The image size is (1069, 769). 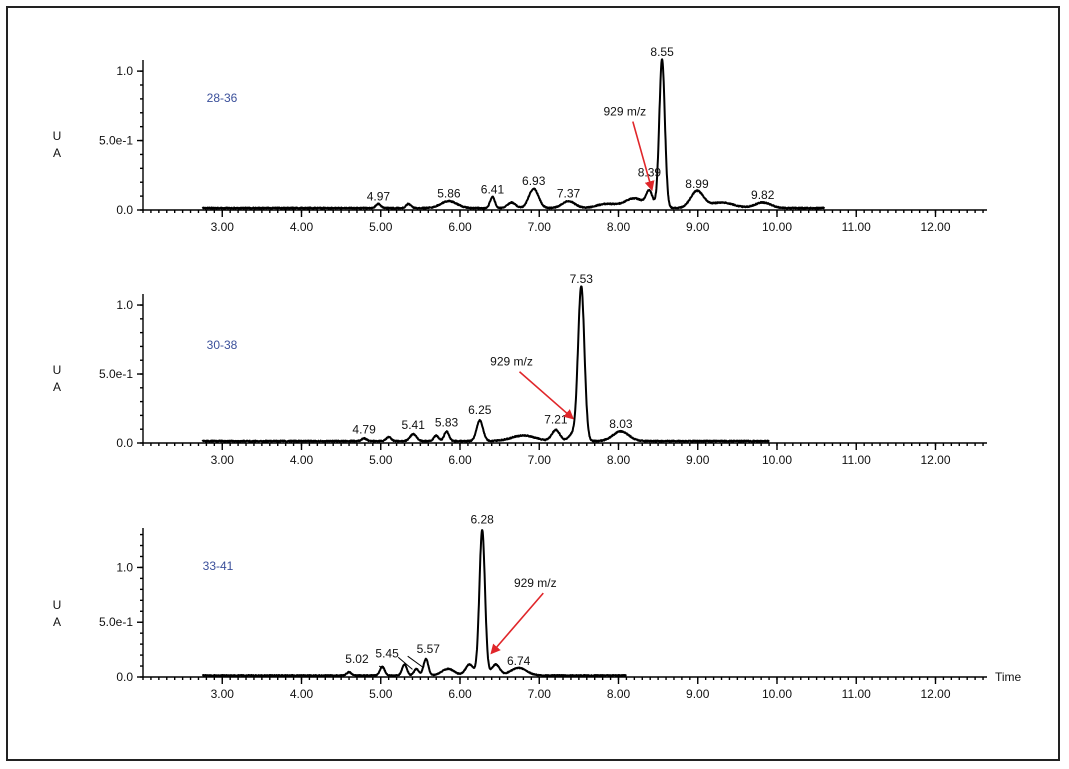 What do you see at coordinates (379, 196) in the screenshot?
I see `peak-label: 4.97` at bounding box center [379, 196].